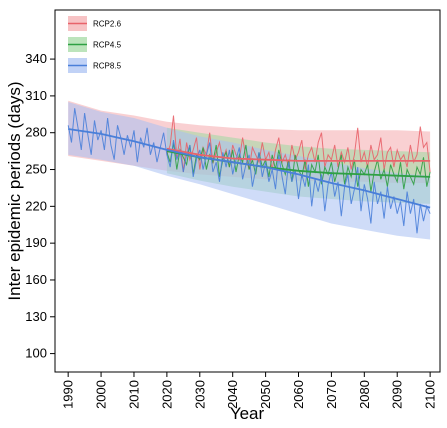 Image resolution: width=447 pixels, height=428 pixels. Describe the element at coordinates (397, 394) in the screenshot. I see `x-tick-label: 2090` at that location.